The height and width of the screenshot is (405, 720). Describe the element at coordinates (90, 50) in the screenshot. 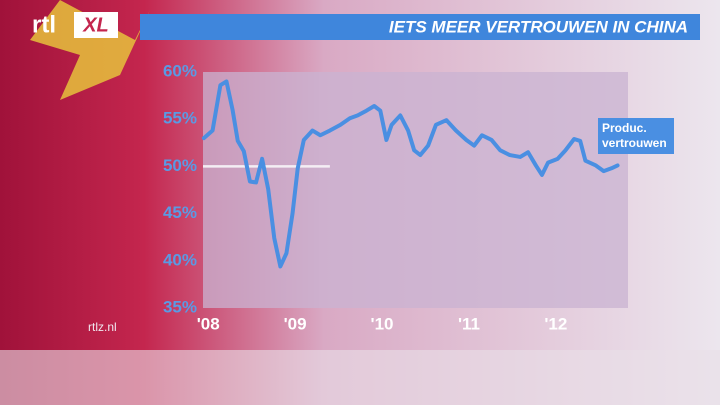

I see `flag-star` at that location.